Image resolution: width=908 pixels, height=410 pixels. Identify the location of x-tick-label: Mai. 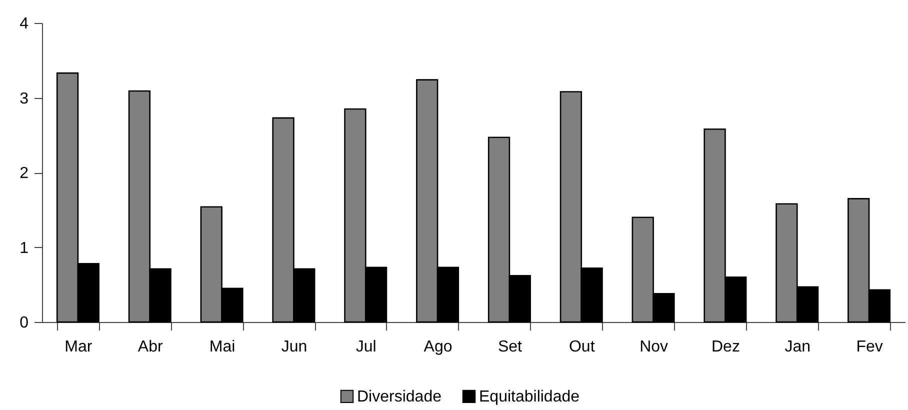
(222, 347).